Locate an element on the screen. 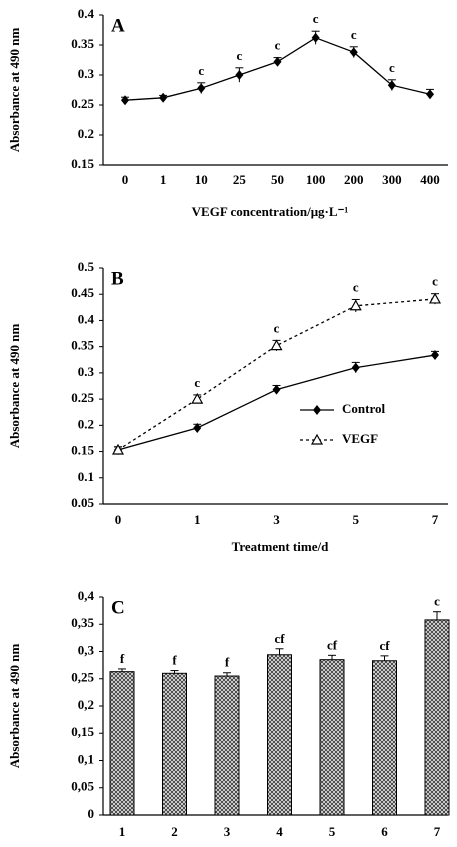 The image size is (457, 847). x-tick-label: 3 is located at coordinates (227, 831).